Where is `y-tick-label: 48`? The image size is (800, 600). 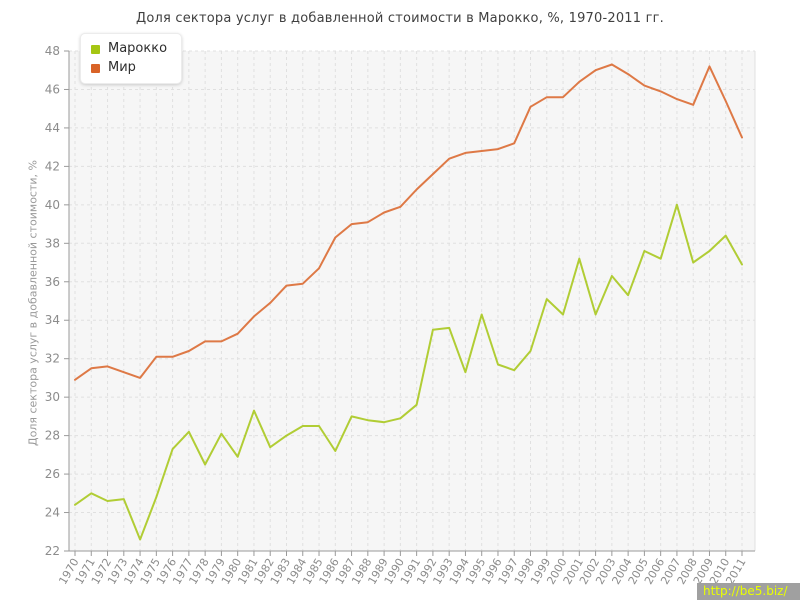
y-tick-label: 48 is located at coordinates (52, 51).